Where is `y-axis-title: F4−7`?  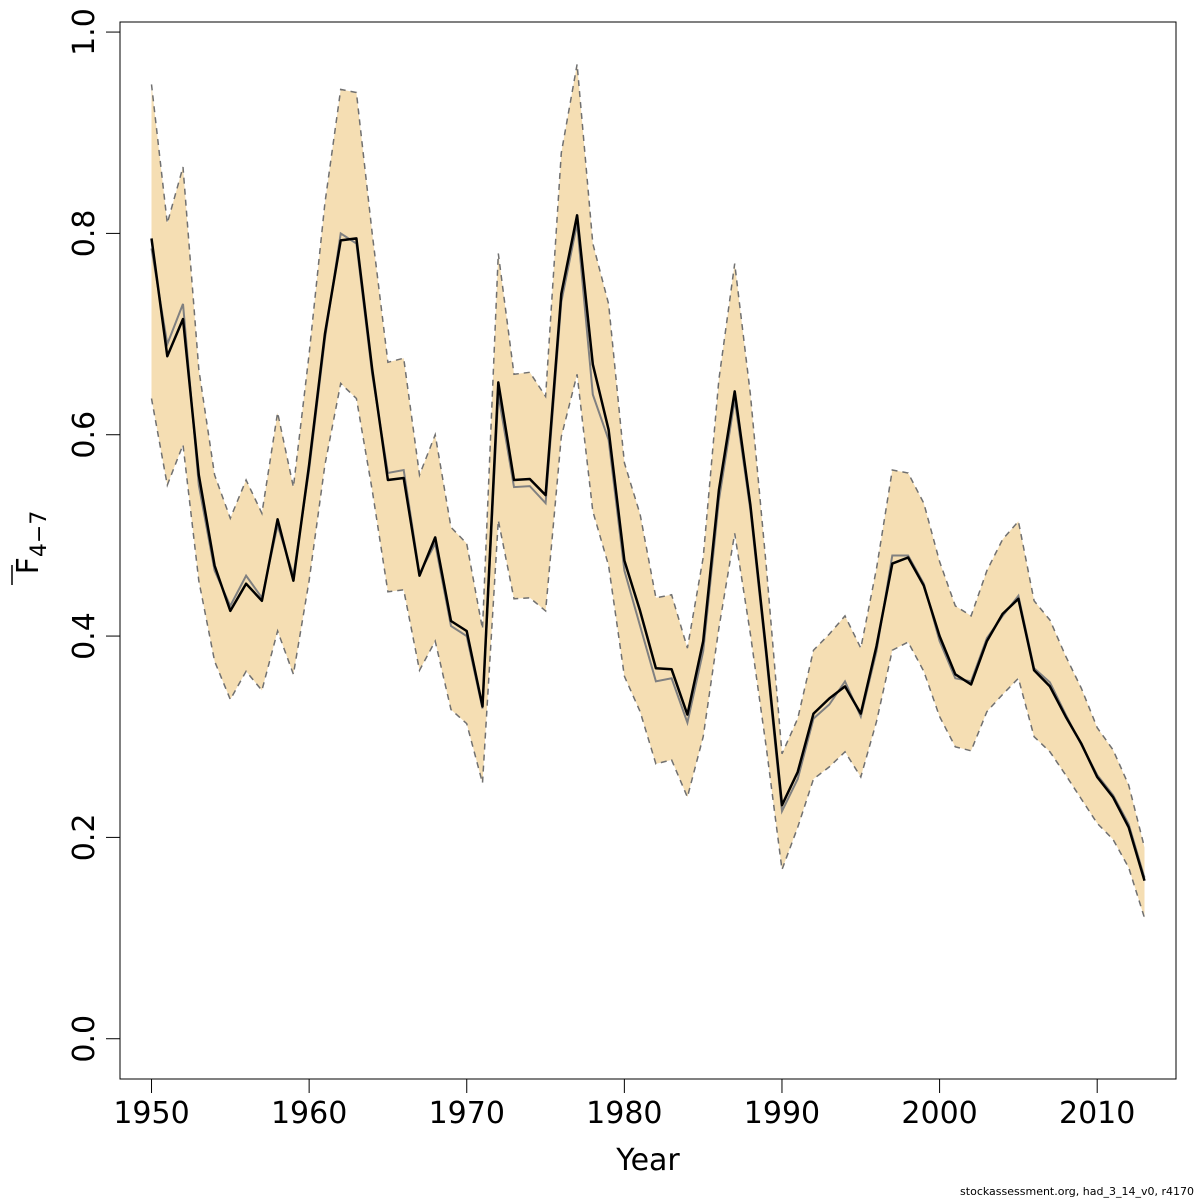 y-axis-title: F4−7 is located at coordinates (31, 548).